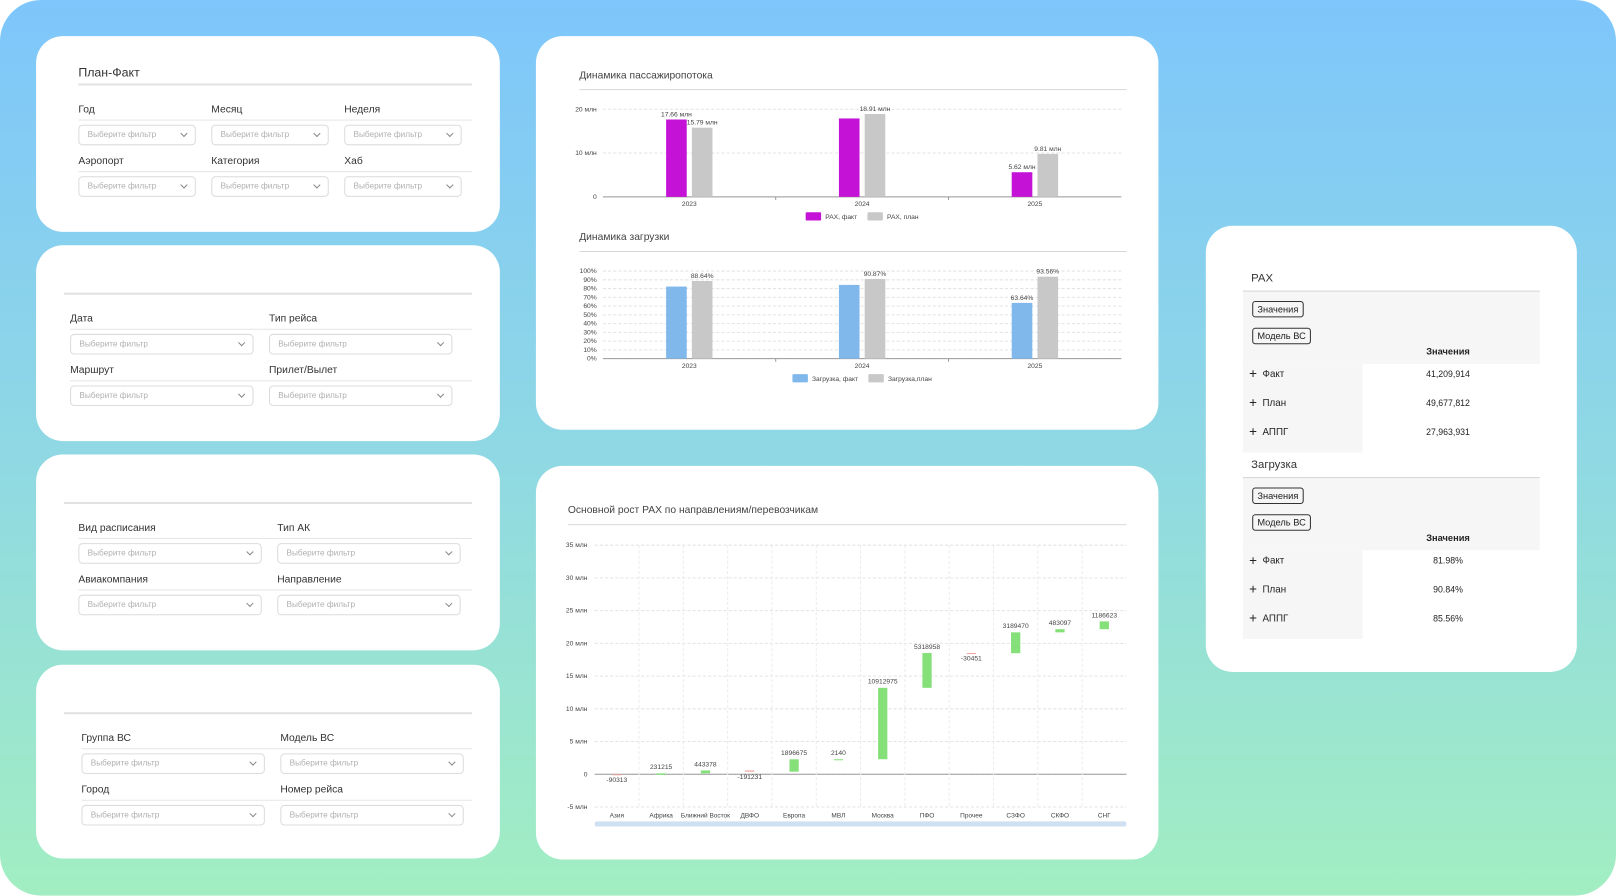 The height and width of the screenshot is (896, 1616). What do you see at coordinates (577, 807) in the screenshot?
I see `y-tick-label: -5 млн` at bounding box center [577, 807].